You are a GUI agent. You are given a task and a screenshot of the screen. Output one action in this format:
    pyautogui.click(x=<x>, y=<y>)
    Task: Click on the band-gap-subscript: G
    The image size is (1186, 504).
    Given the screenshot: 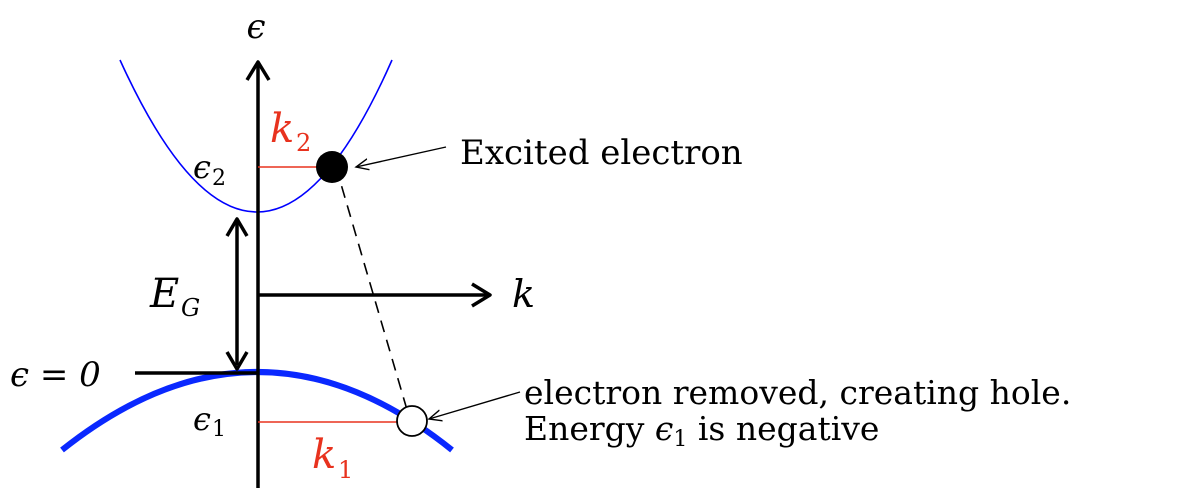 What is the action you would take?
    pyautogui.click(x=190, y=308)
    